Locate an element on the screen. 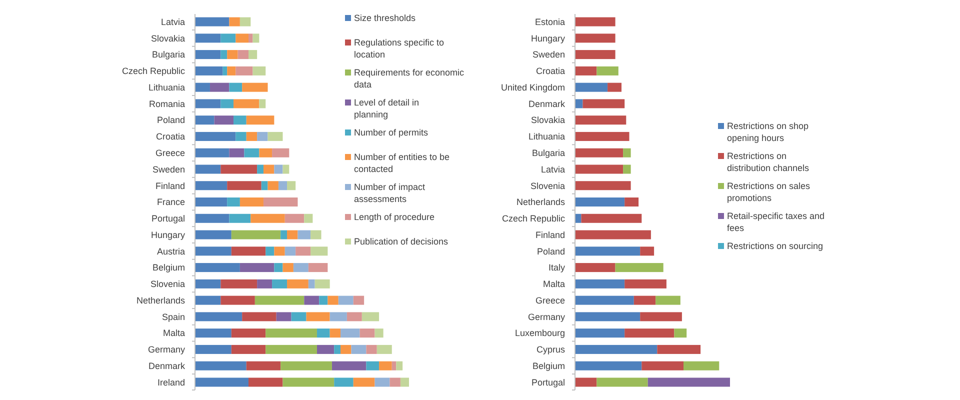 The width and height of the screenshot is (960, 400). y-tick-label: Greece is located at coordinates (170, 153).